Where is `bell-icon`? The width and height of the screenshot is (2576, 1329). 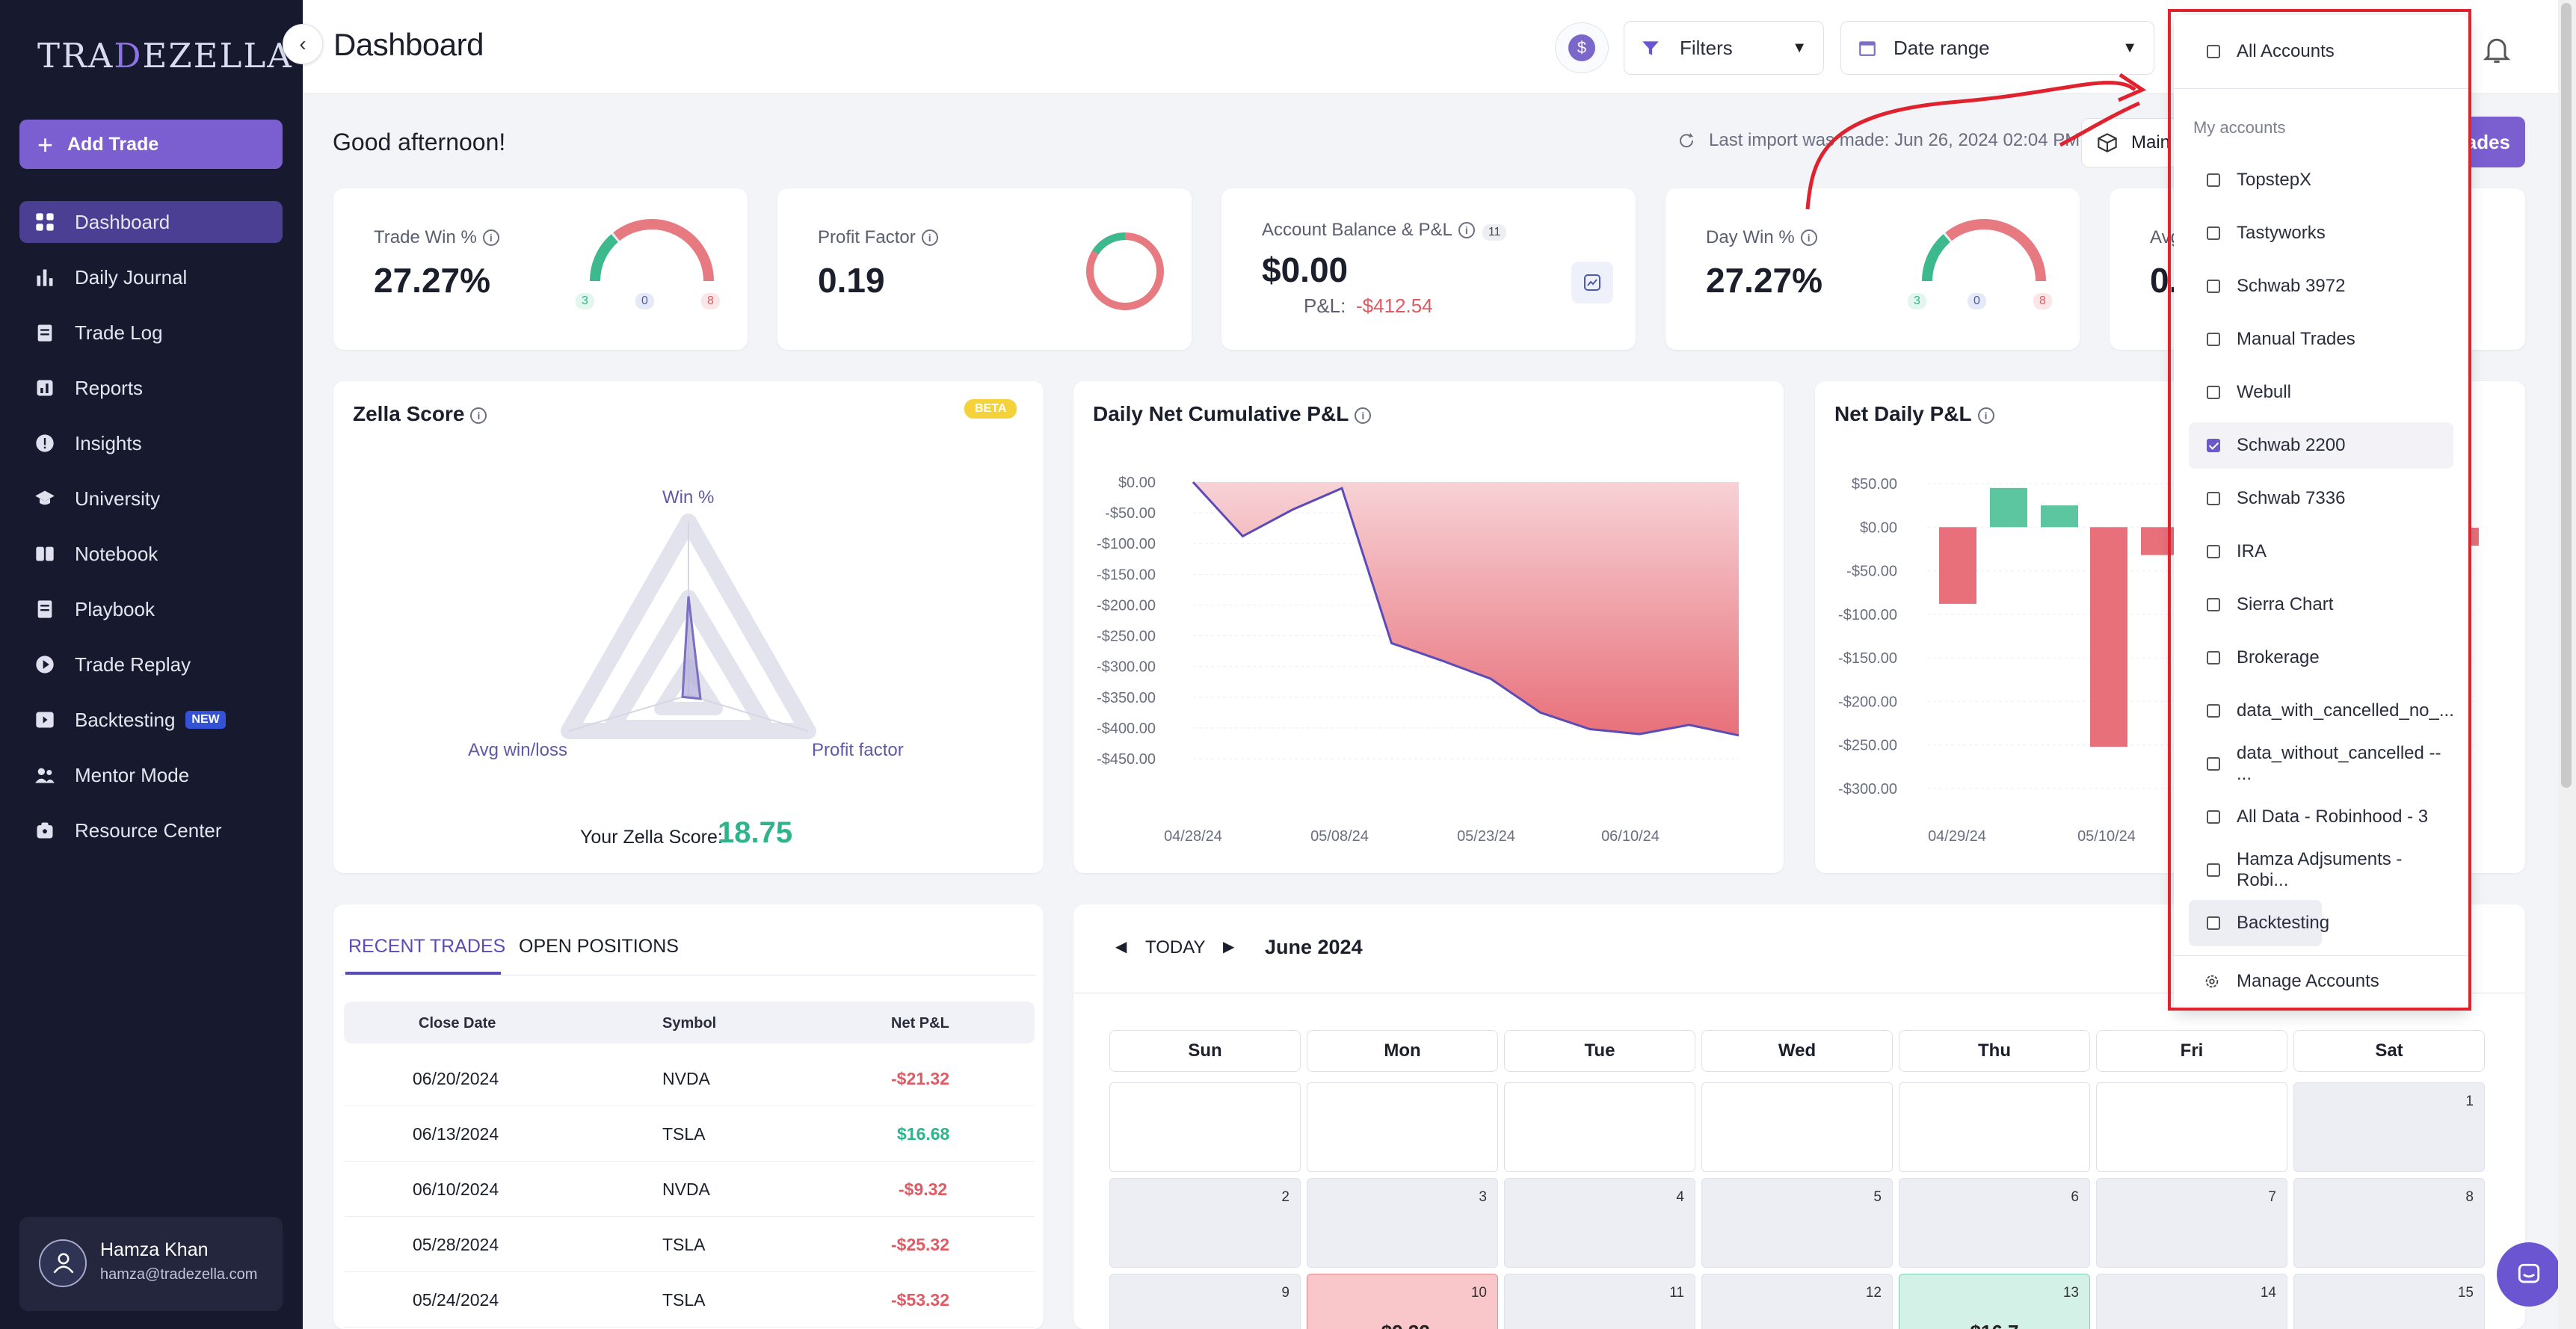
bell-icon is located at coordinates (2496, 50).